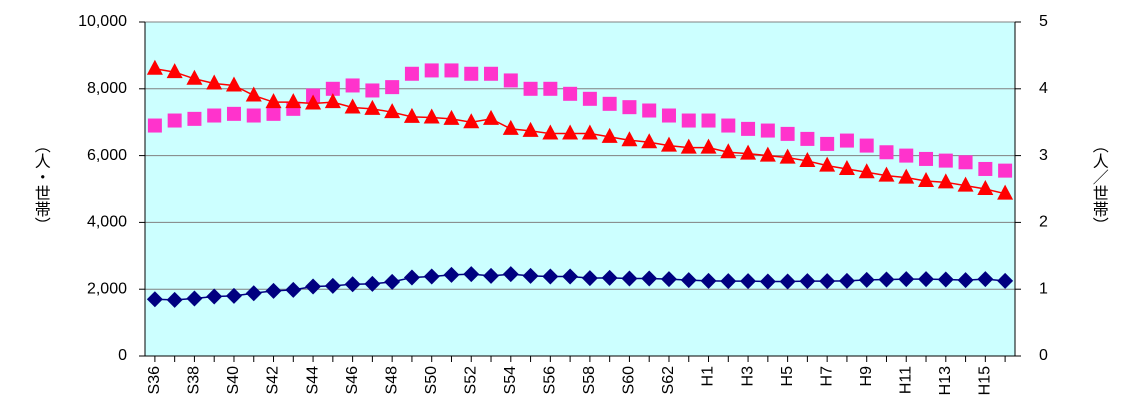 The image size is (1126, 420). What do you see at coordinates (510, 380) in the screenshot?
I see `x-tick-label: S54` at bounding box center [510, 380].